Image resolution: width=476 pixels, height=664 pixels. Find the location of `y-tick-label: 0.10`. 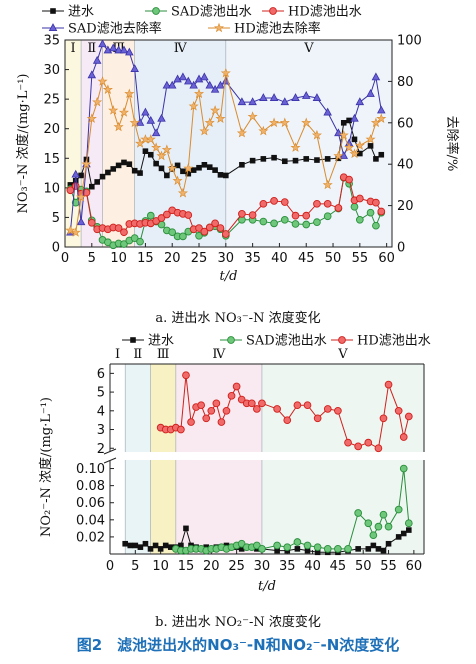

y-tick-label: 0.10 is located at coordinates (90, 469).